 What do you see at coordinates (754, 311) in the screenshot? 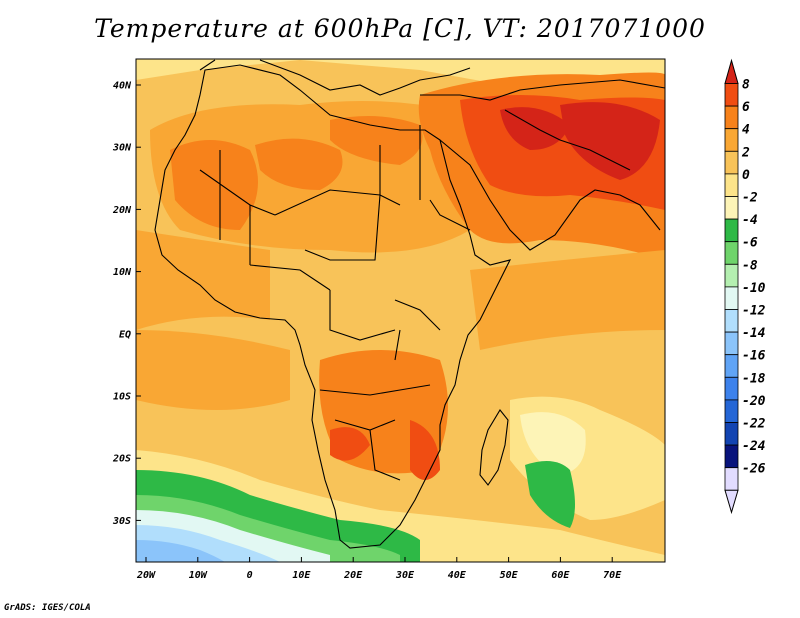
I see `colorbar-label: -12` at bounding box center [754, 311].